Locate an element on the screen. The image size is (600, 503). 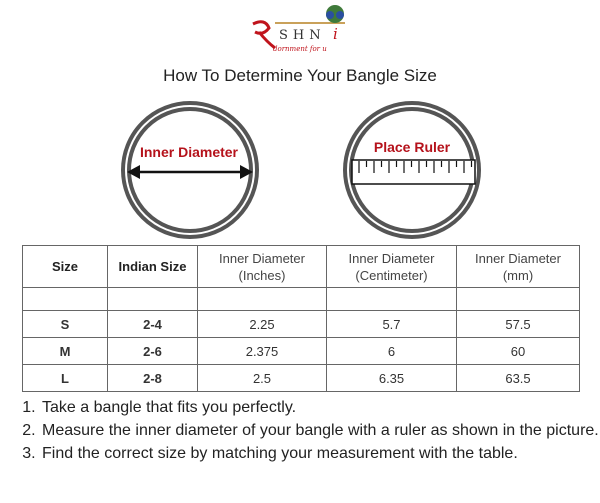
cell-size: S is located at coordinates (65, 324).